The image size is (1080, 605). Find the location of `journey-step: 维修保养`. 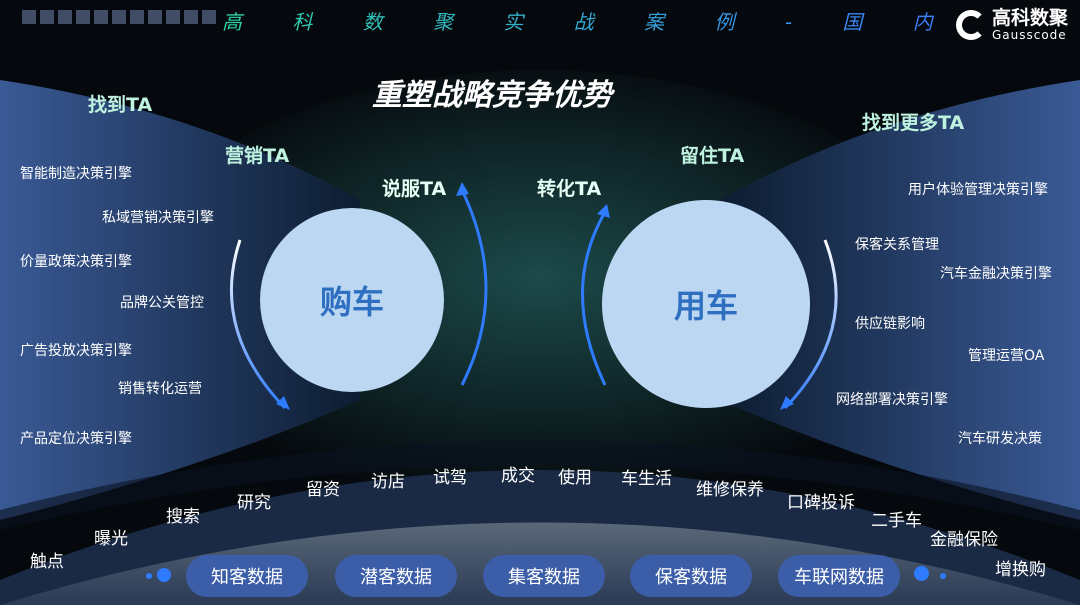

journey-step: 维修保养 is located at coordinates (730, 490).